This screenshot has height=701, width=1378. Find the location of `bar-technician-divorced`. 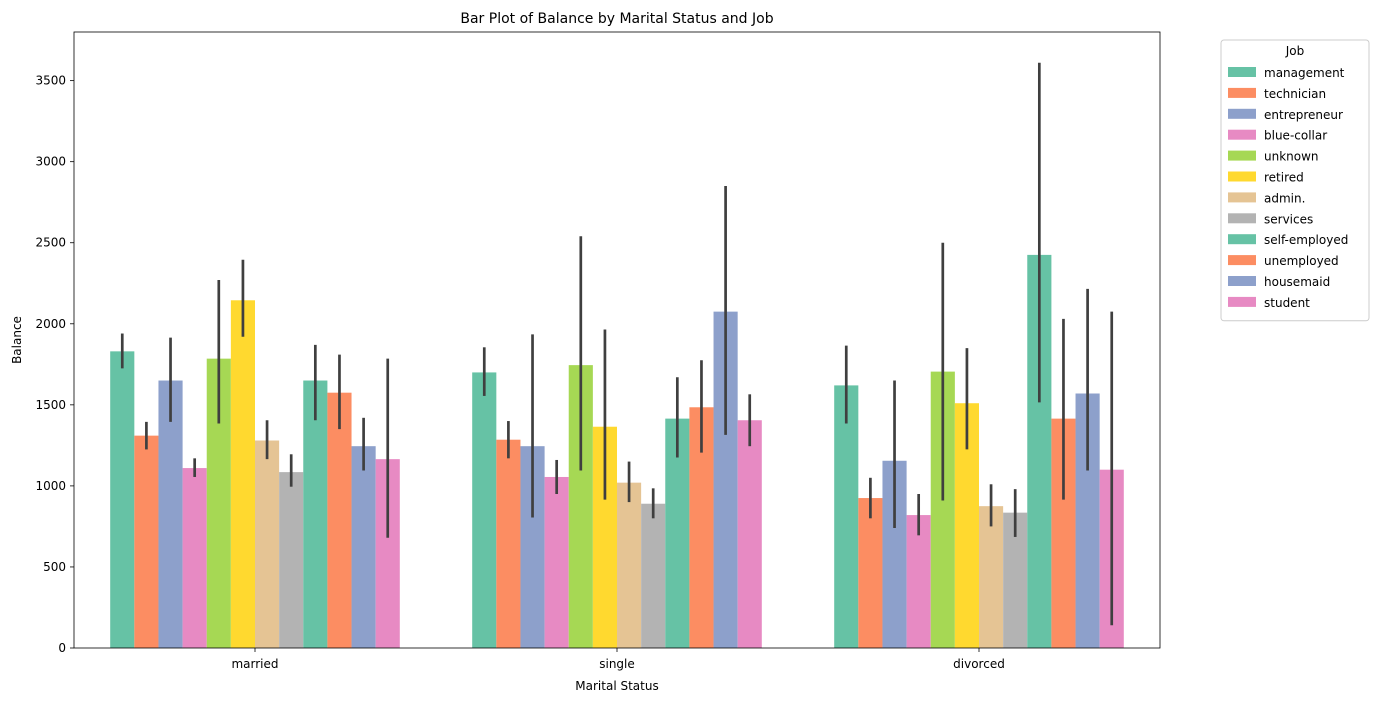

bar-technician-divorced is located at coordinates (870, 573).